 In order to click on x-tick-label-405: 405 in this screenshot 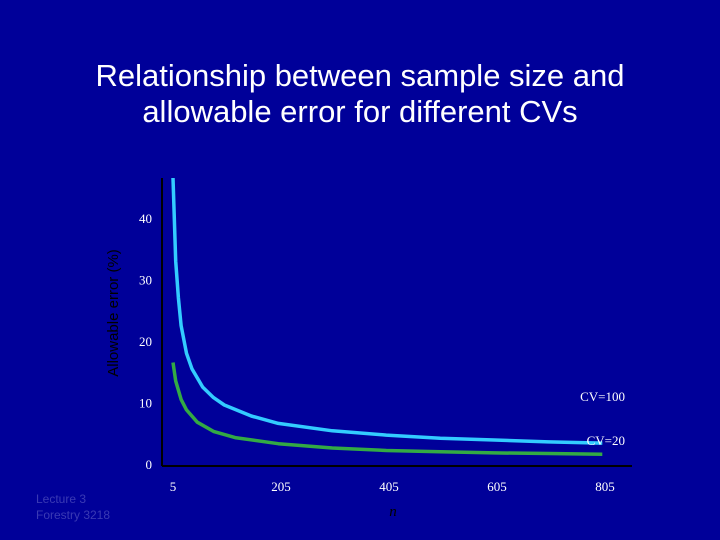, I will do `click(389, 486)`.